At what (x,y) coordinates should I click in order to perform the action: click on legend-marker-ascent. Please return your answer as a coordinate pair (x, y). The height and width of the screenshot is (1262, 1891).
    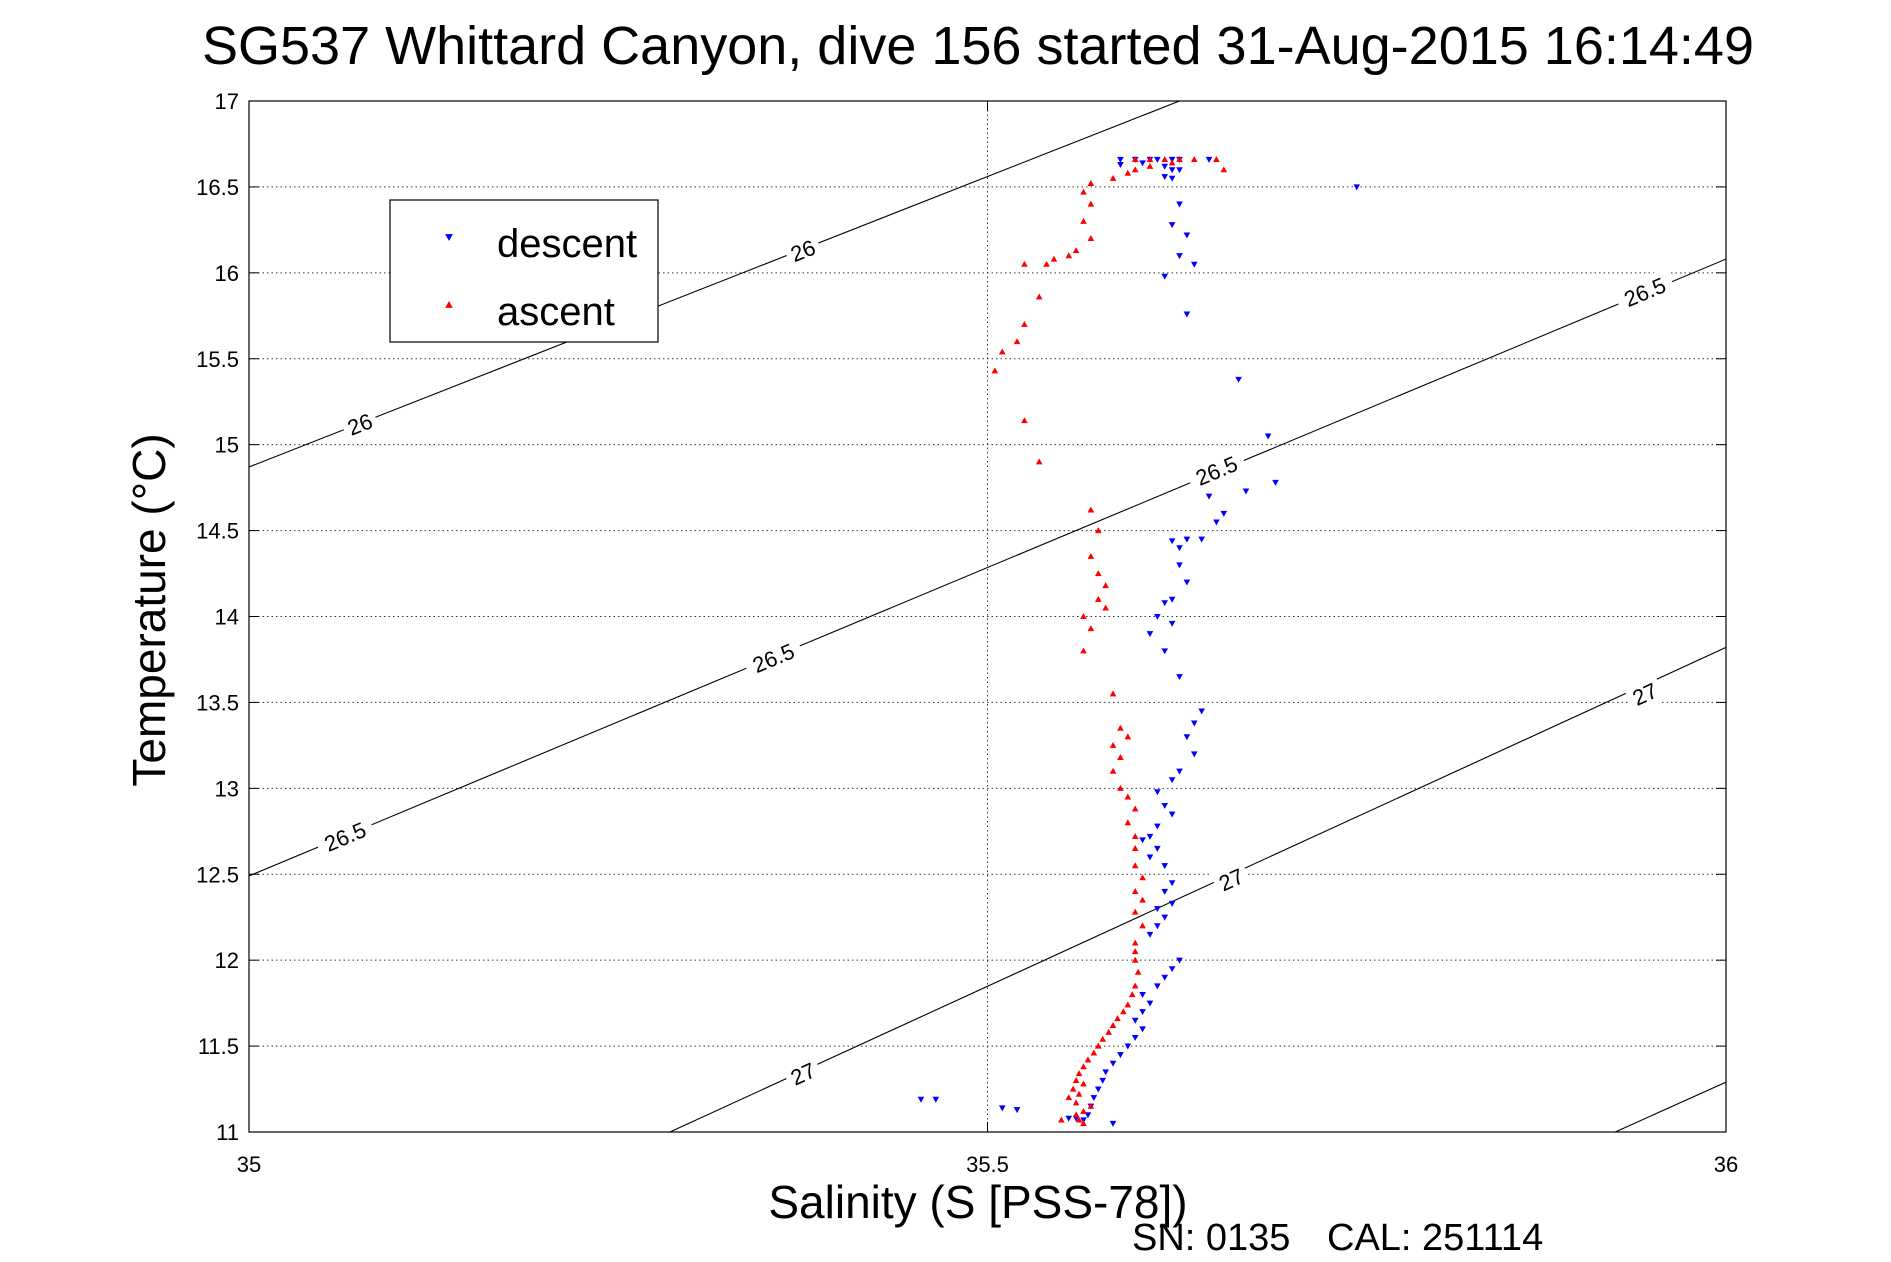
    Looking at the image, I should click on (449, 304).